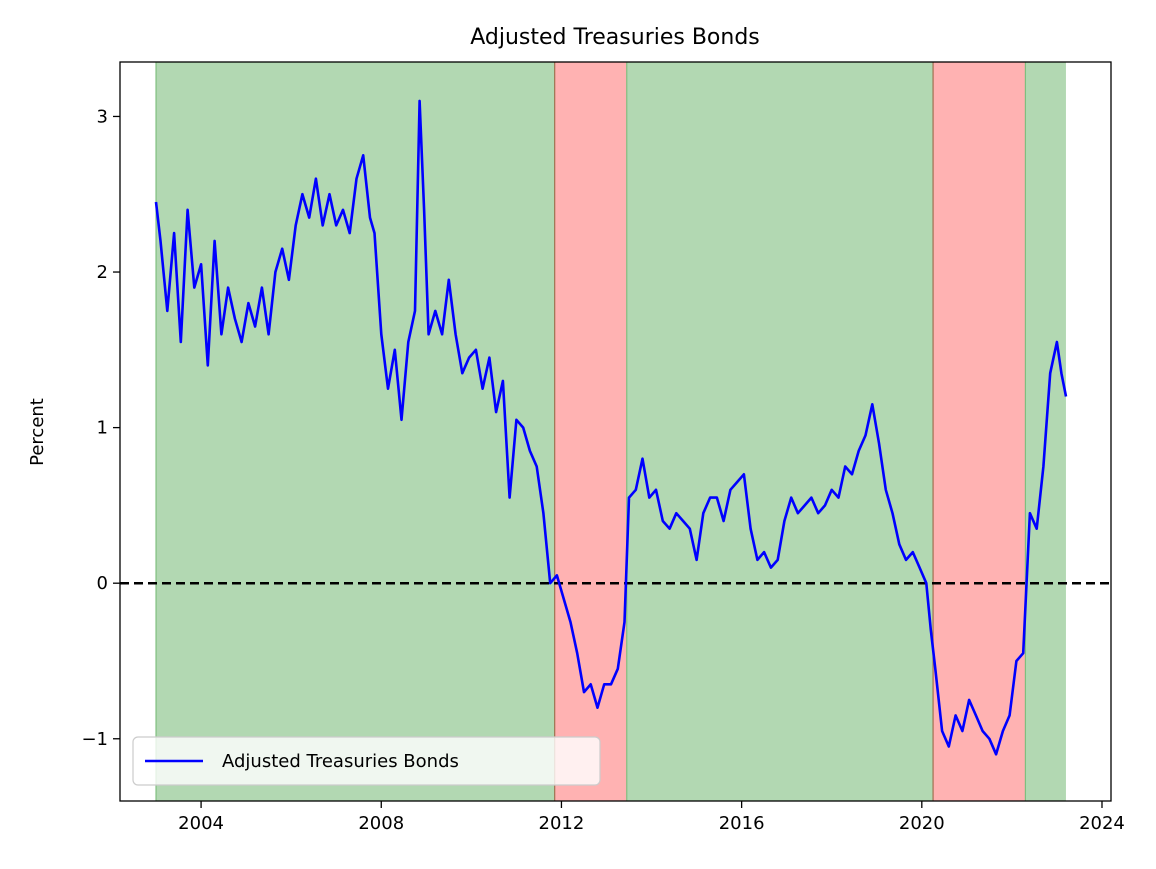  Describe the element at coordinates (102, 116) in the screenshot. I see `y-tick-label: 3` at that location.